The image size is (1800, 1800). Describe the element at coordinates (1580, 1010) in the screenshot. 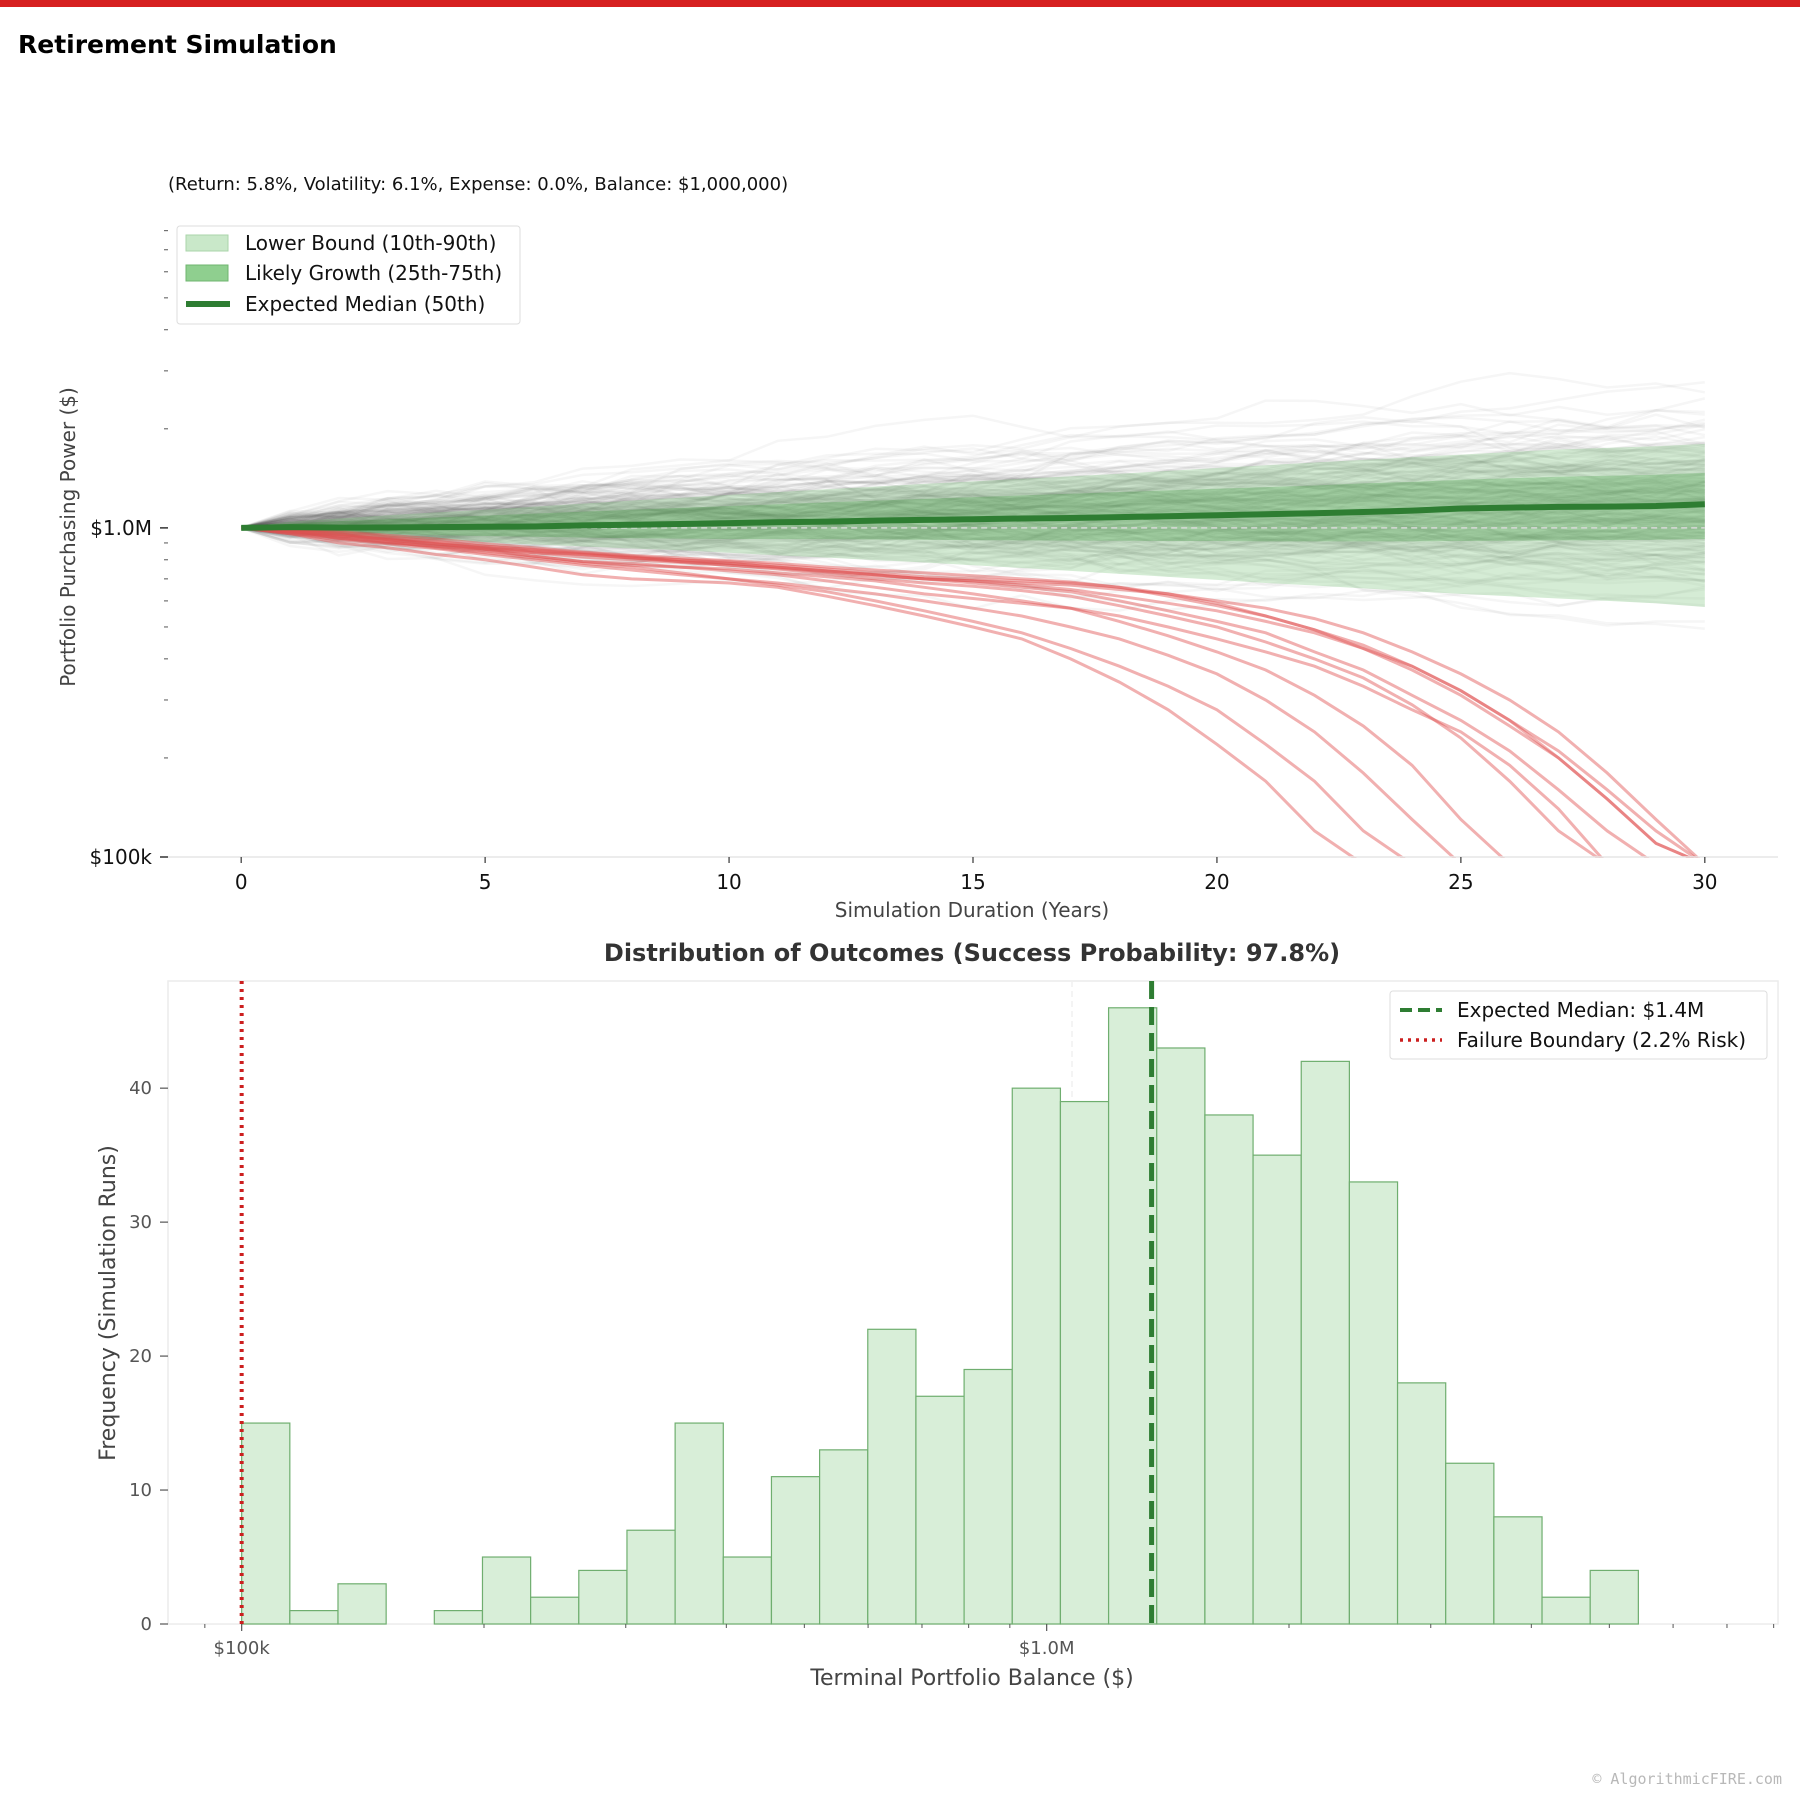

I see `legend-label-median: Expected Median: $1.4M` at that location.